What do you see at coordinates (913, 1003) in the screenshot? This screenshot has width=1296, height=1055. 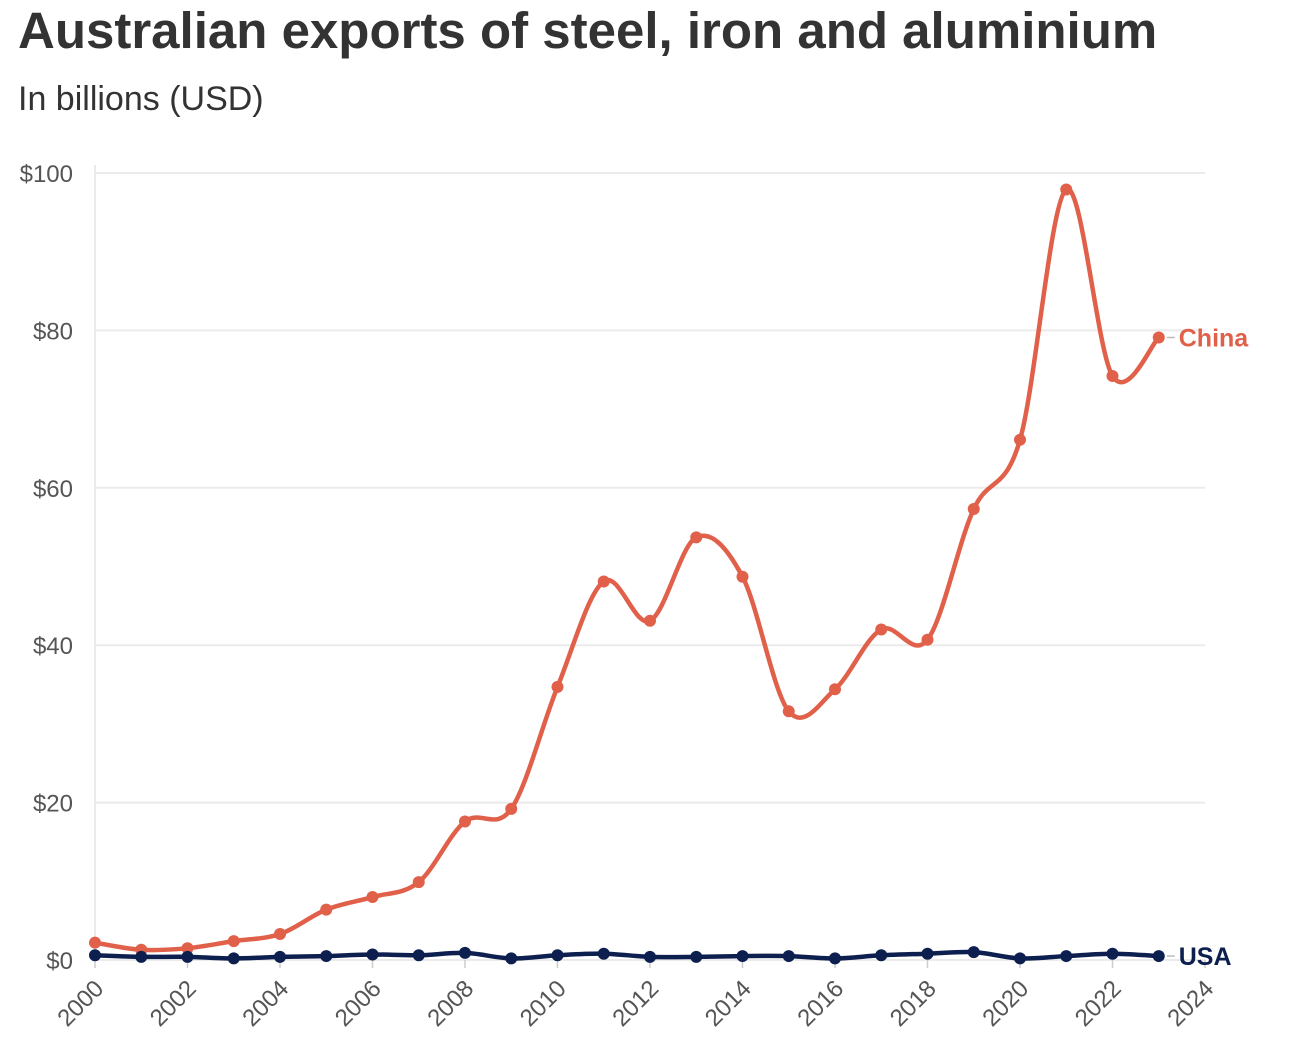 I see `x-tick-label: 2018` at bounding box center [913, 1003].